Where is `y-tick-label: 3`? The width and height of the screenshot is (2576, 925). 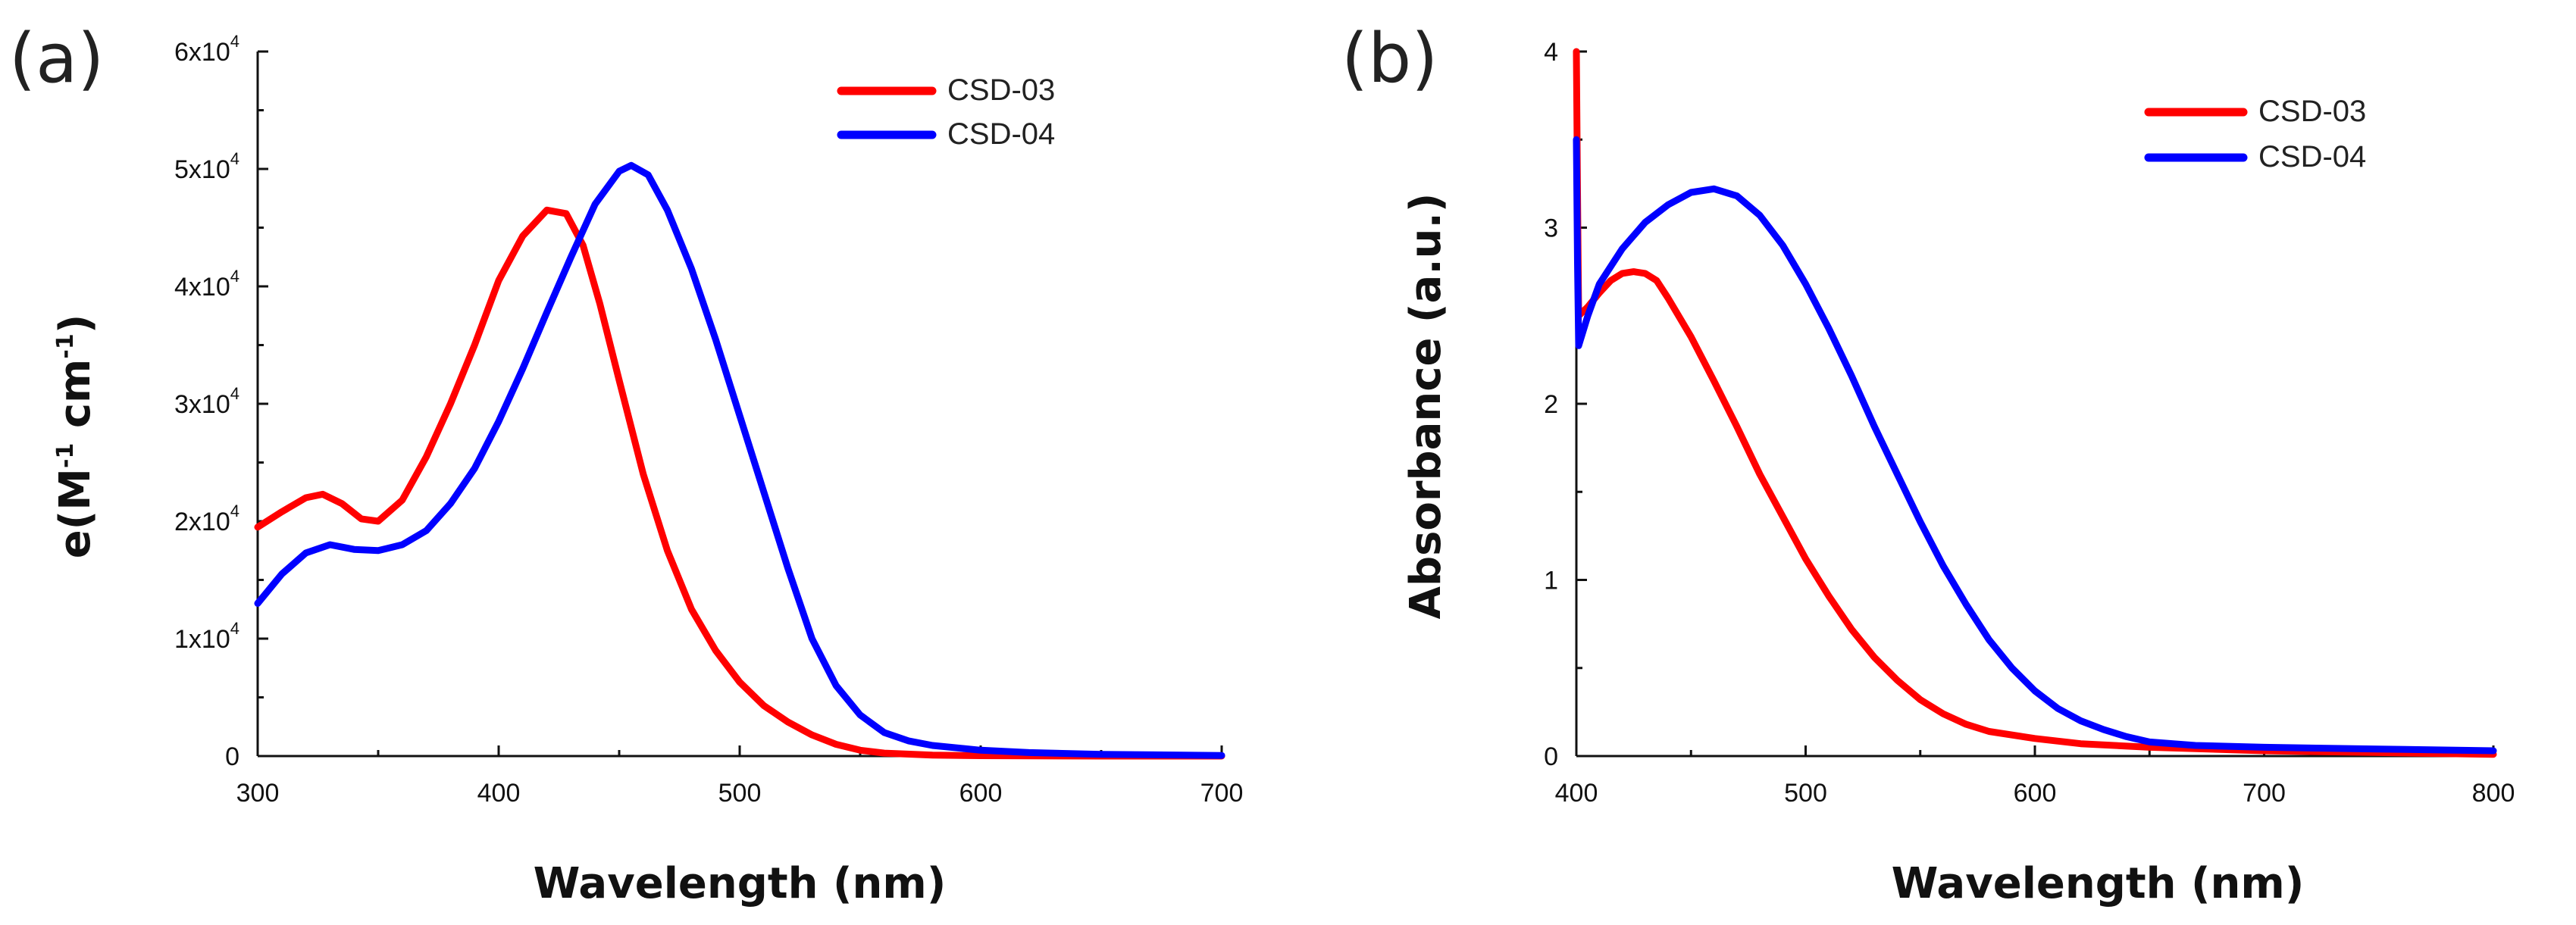 y-tick-label: 3 is located at coordinates (1551, 228).